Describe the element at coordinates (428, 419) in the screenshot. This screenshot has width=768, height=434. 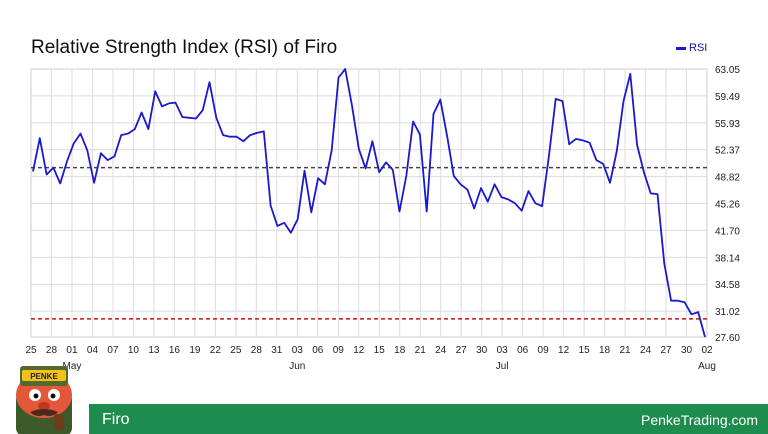
I see `footer-bar: Firo PenkeTrading.com` at that location.